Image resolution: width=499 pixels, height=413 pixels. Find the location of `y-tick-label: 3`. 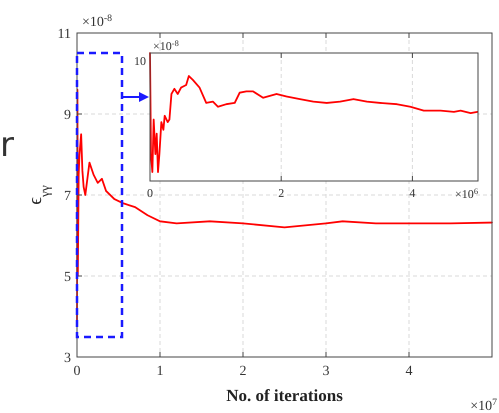

y-tick-label: 3 is located at coordinates (67, 358).